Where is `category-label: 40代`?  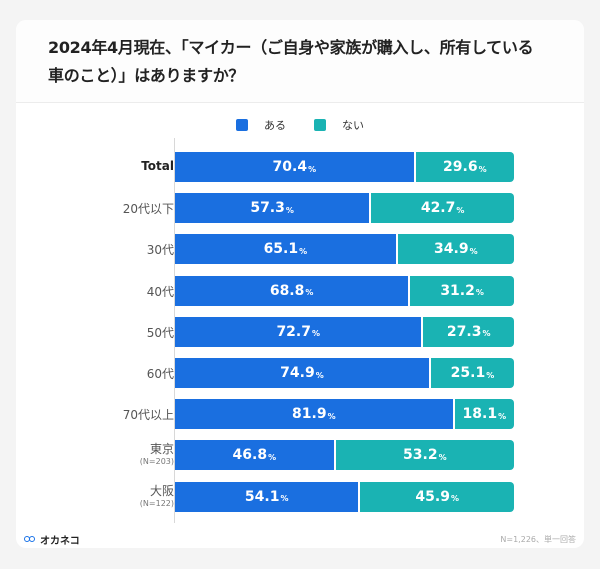 category-label: 40代 is located at coordinates (160, 291).